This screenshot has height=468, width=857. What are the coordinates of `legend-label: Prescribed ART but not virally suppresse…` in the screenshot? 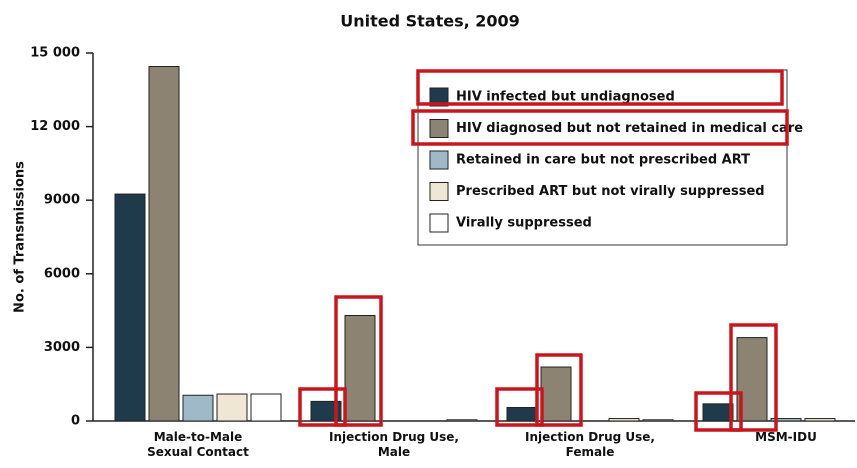 It's located at (610, 191).